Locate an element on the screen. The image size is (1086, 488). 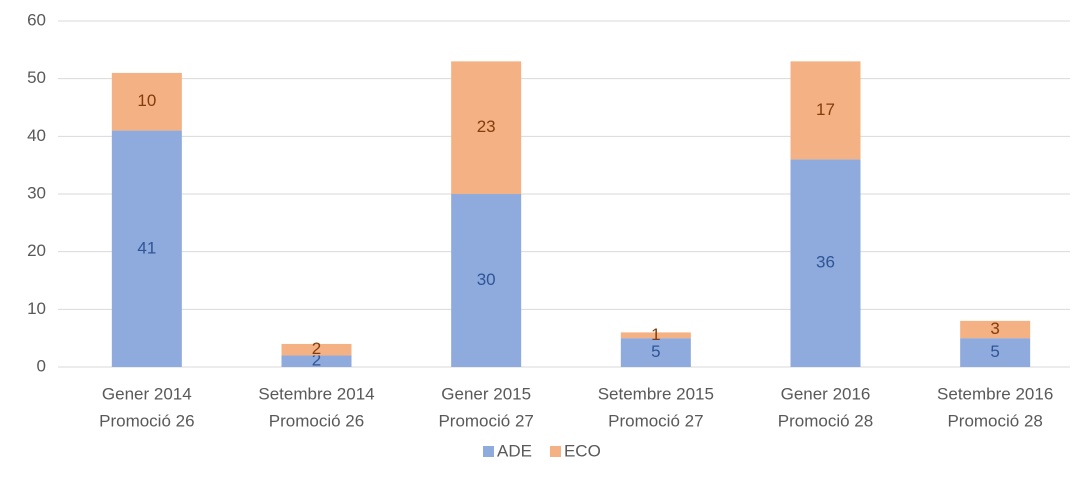
data-label: 36 is located at coordinates (825, 262).